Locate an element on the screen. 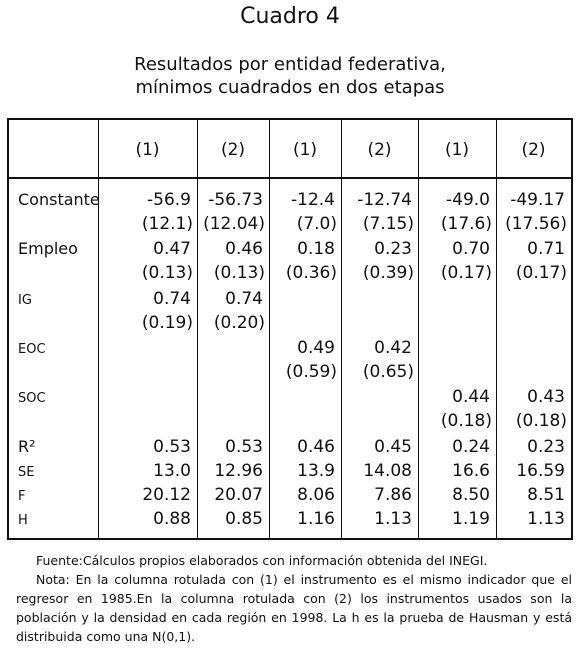 The image size is (580, 655). row-label: Empleo is located at coordinates (48, 249).